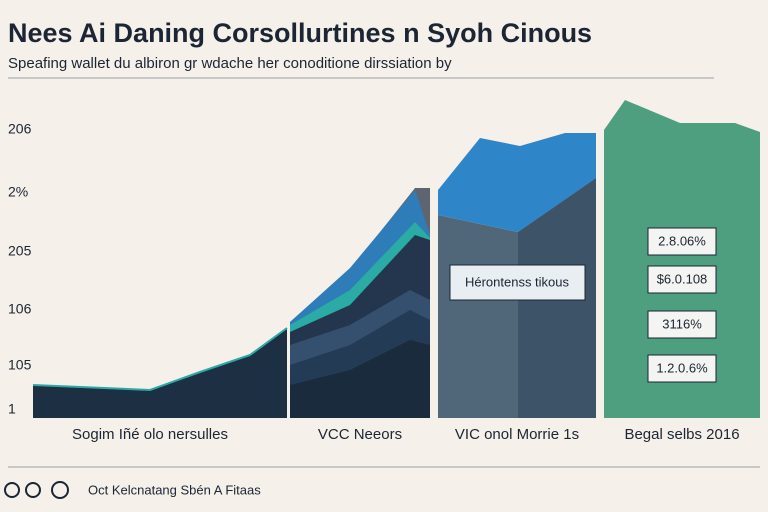 The image size is (768, 512). Describe the element at coordinates (20, 129) in the screenshot. I see `axis-label: 206` at that location.